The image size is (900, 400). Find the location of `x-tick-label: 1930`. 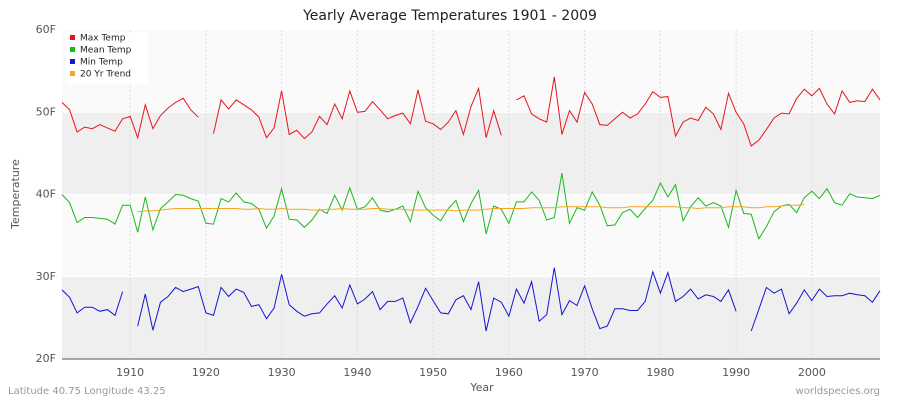

x-tick-label: 1930 is located at coordinates (282, 372).